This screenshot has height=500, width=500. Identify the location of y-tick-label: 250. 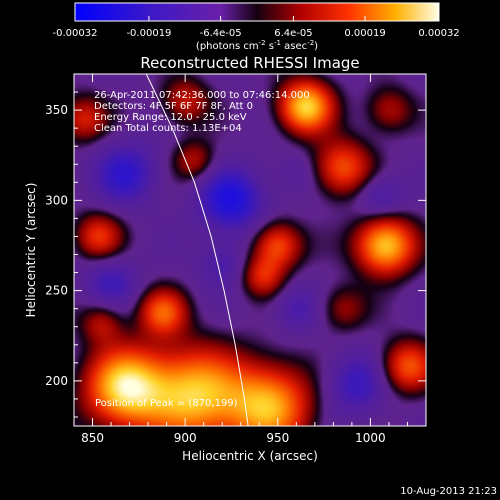
(56, 291).